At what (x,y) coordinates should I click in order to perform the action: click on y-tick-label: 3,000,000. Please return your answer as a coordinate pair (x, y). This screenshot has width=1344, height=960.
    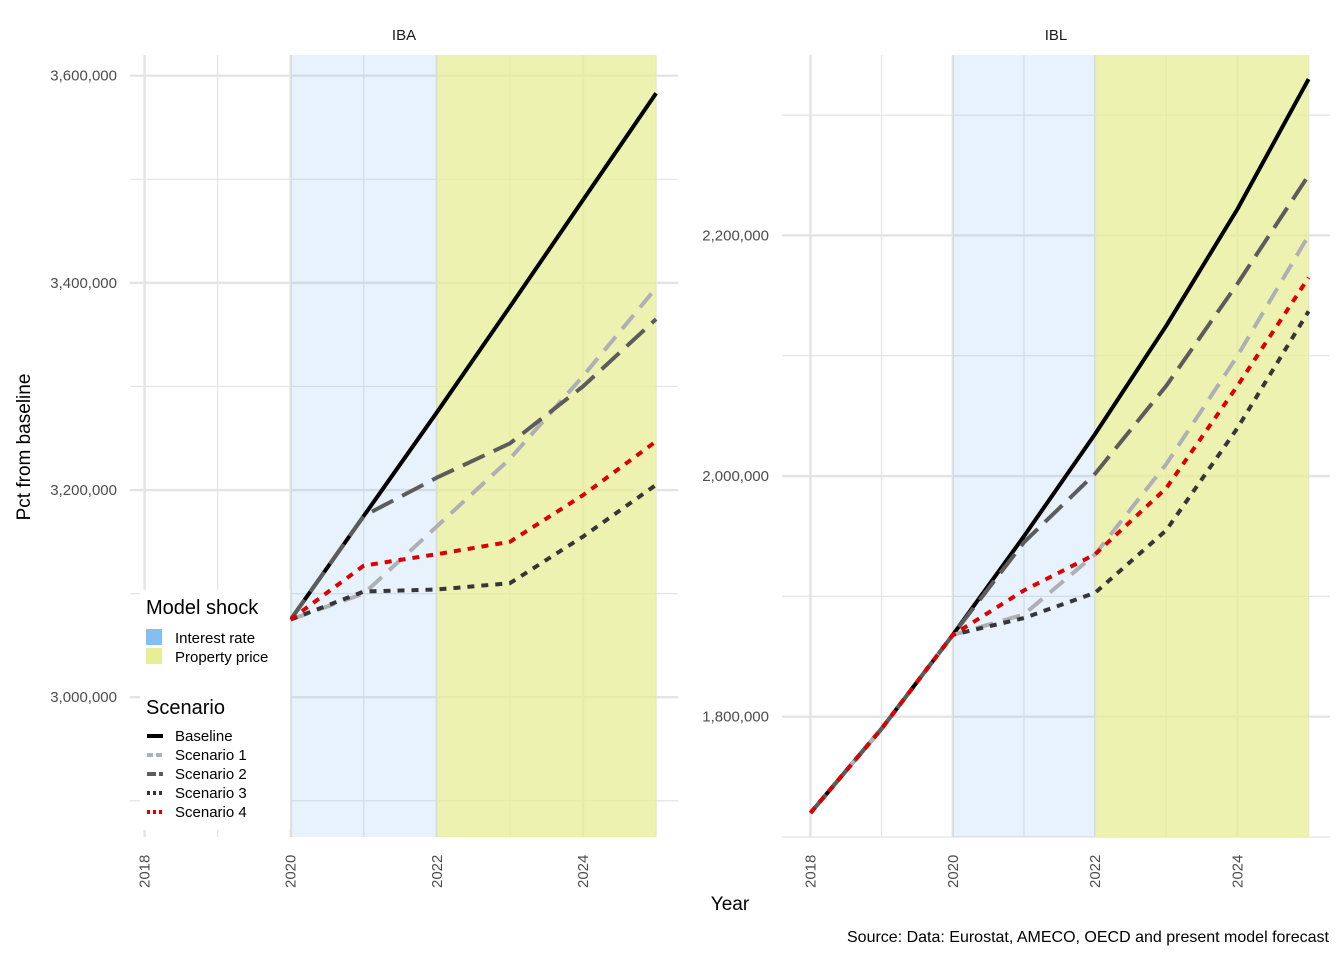
    Looking at the image, I should click on (83, 697).